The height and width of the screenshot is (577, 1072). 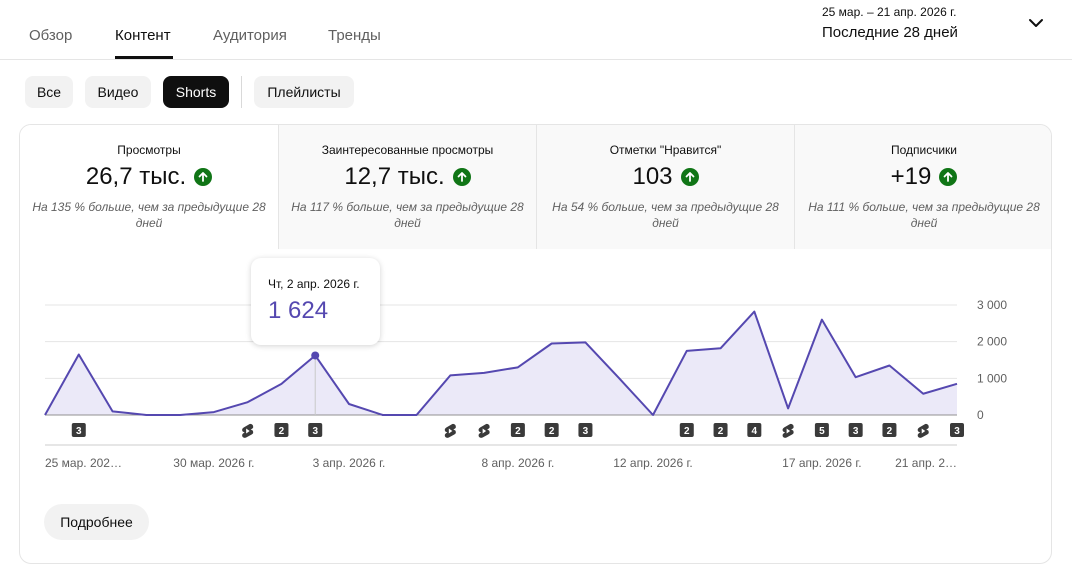 I want to click on upload-count-label: 5, so click(x=822, y=431).